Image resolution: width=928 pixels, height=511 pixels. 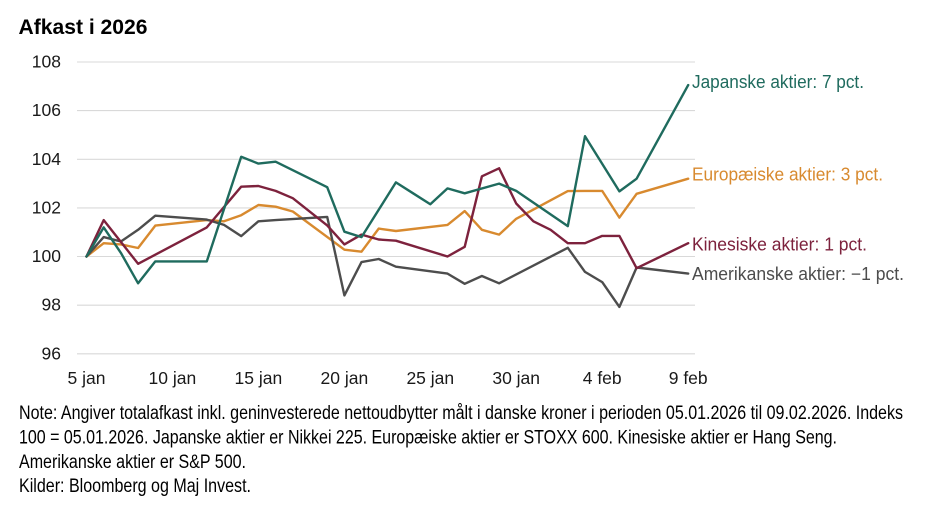 I want to click on svg-text: 102, so click(x=46, y=207).